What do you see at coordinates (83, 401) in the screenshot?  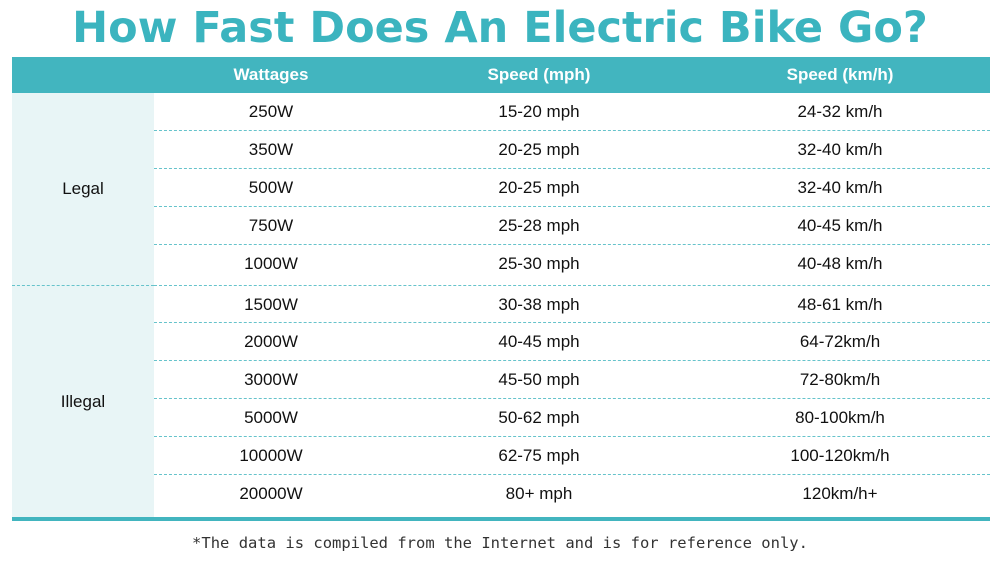 I see `group-label-illegal: Illegal` at bounding box center [83, 401].